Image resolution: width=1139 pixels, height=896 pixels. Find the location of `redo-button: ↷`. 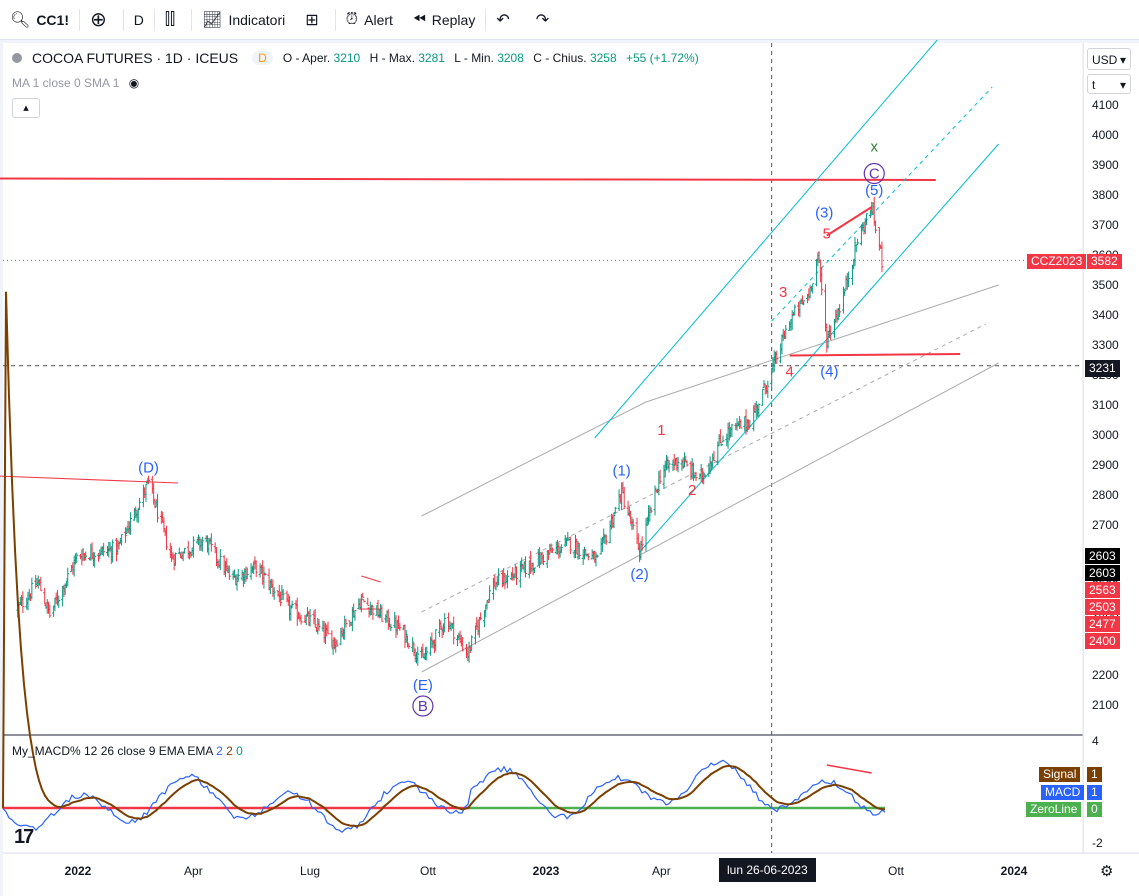

redo-button: ↷ is located at coordinates (545, 20).